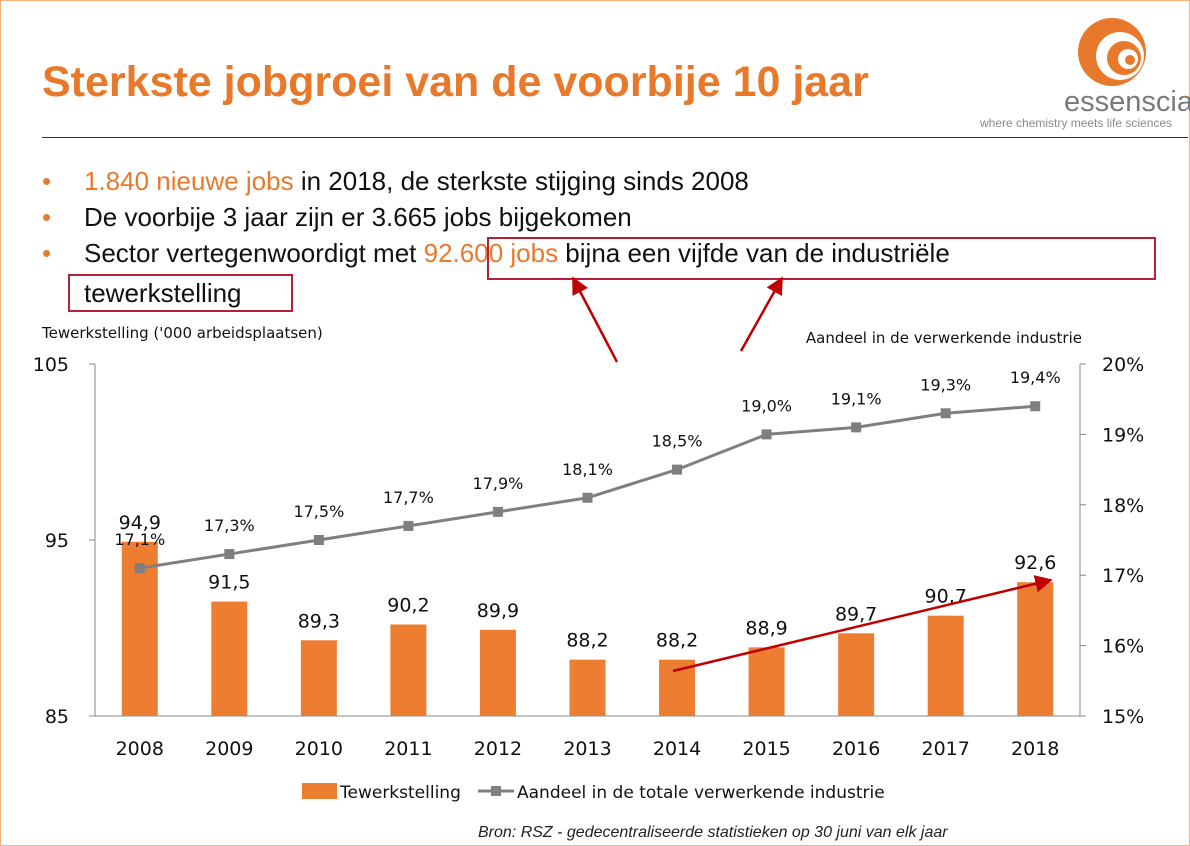 This screenshot has width=1190, height=846. What do you see at coordinates (1127, 102) in the screenshot?
I see `logo-name: essenscia` at bounding box center [1127, 102].